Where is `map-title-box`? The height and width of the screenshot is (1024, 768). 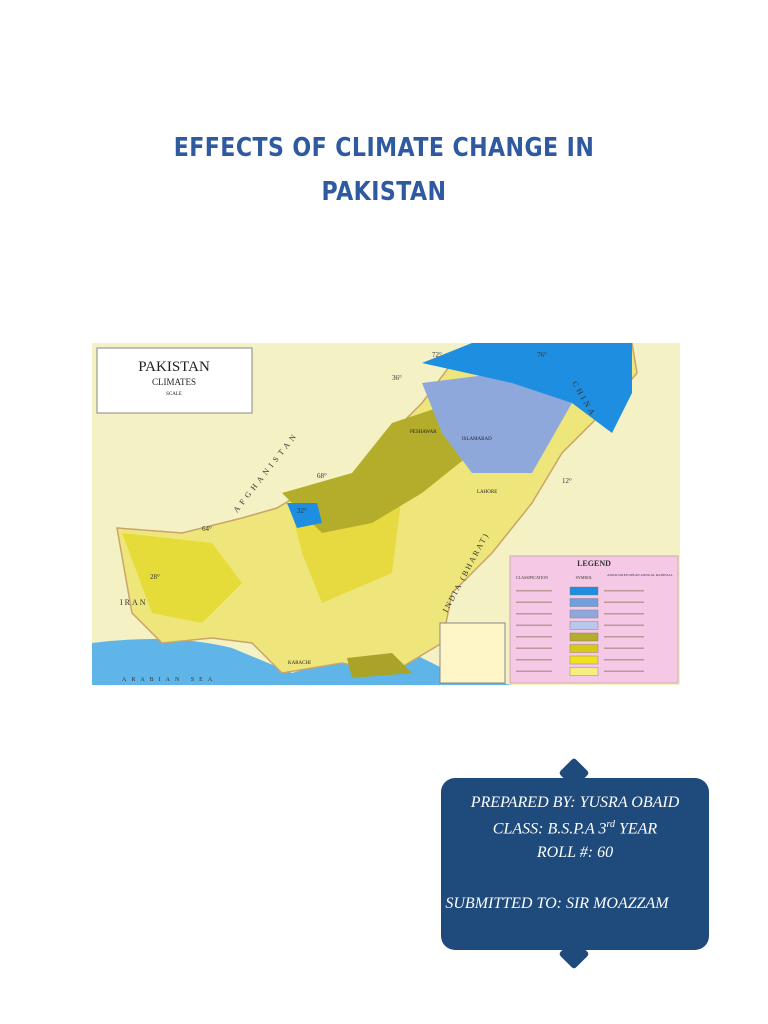
map-title-box is located at coordinates (174, 380).